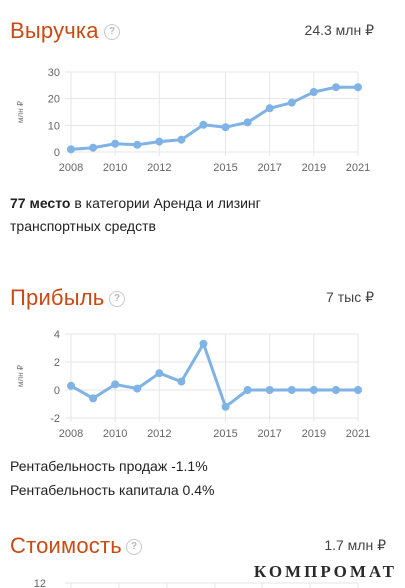 The image size is (405, 588). What do you see at coordinates (54, 30) in the screenshot?
I see `revenue-title: Выручка` at bounding box center [54, 30].